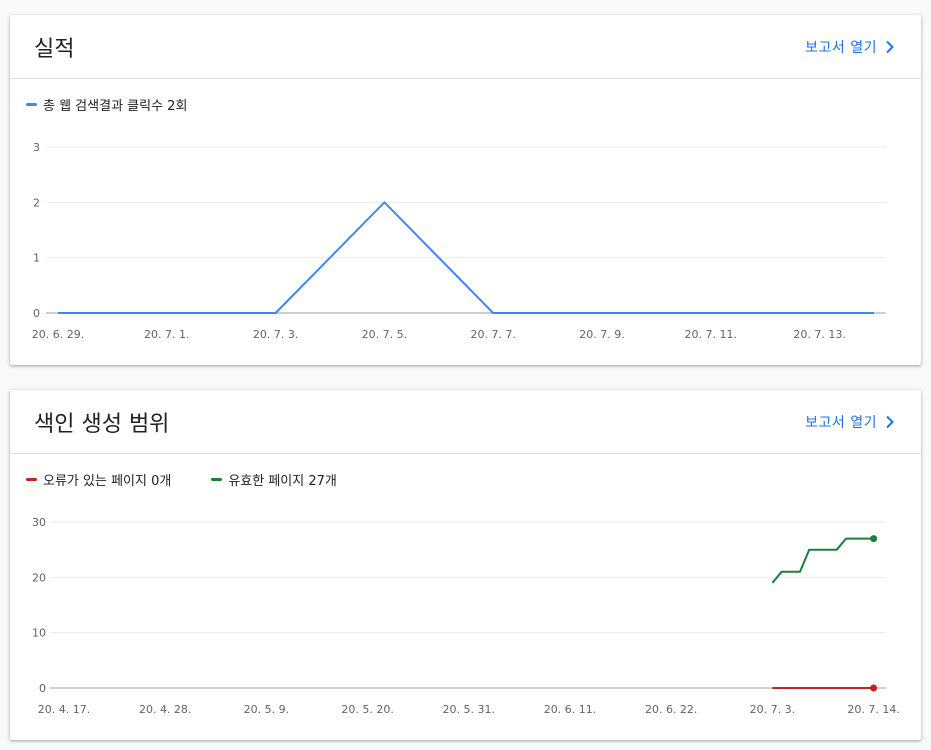 This screenshot has width=931, height=750. What do you see at coordinates (166, 334) in the screenshot?
I see `x-tick-label: 20. 7. 1.` at bounding box center [166, 334].